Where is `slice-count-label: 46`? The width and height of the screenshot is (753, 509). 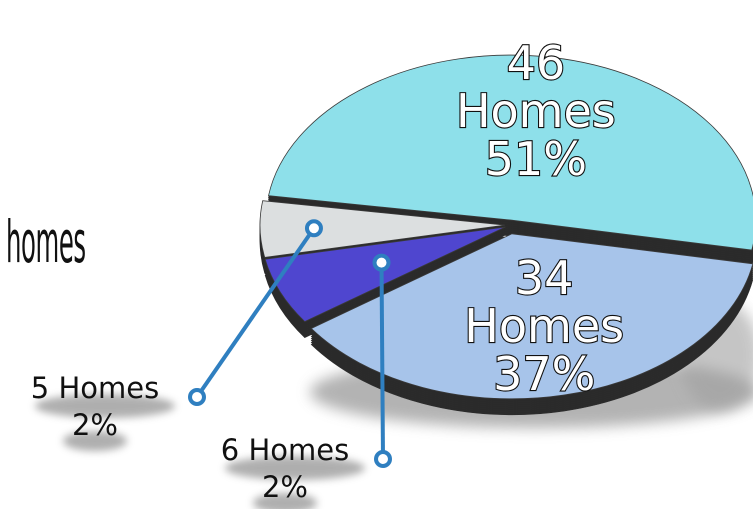 slice-count-label: 46 is located at coordinates (536, 63).